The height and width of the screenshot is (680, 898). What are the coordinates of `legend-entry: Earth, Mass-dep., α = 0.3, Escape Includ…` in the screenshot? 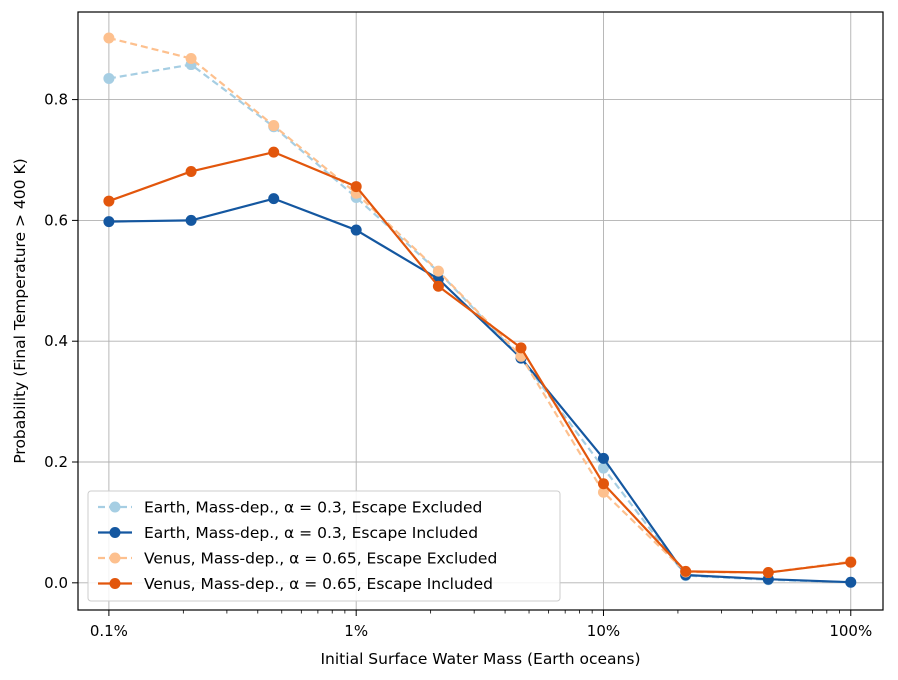 It's located at (288, 533).